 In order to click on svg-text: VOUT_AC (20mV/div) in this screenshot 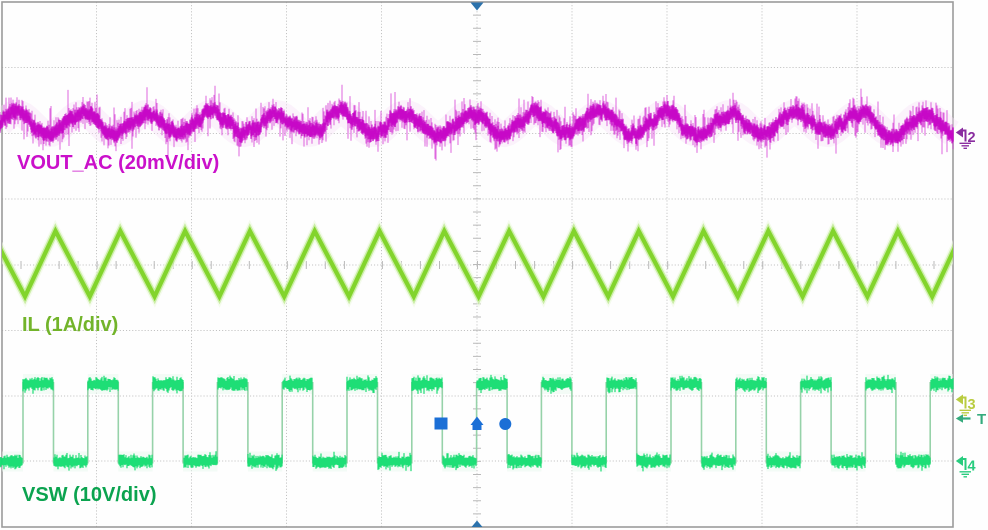, I will do `click(118, 163)`.